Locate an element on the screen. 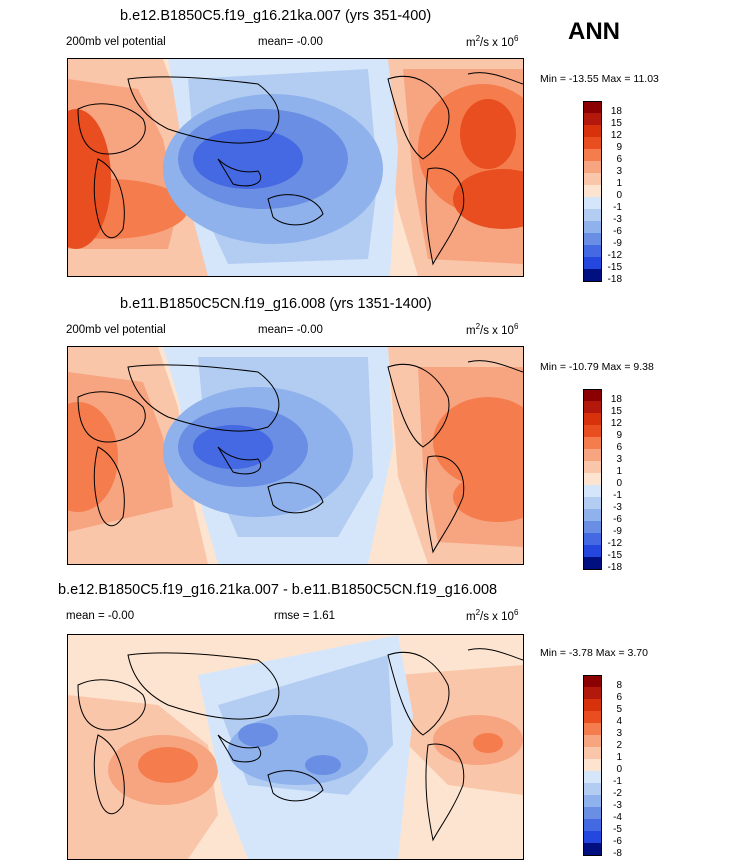  panel1-minmax: Min = -13.55 Max = 11.03 is located at coordinates (599, 79).